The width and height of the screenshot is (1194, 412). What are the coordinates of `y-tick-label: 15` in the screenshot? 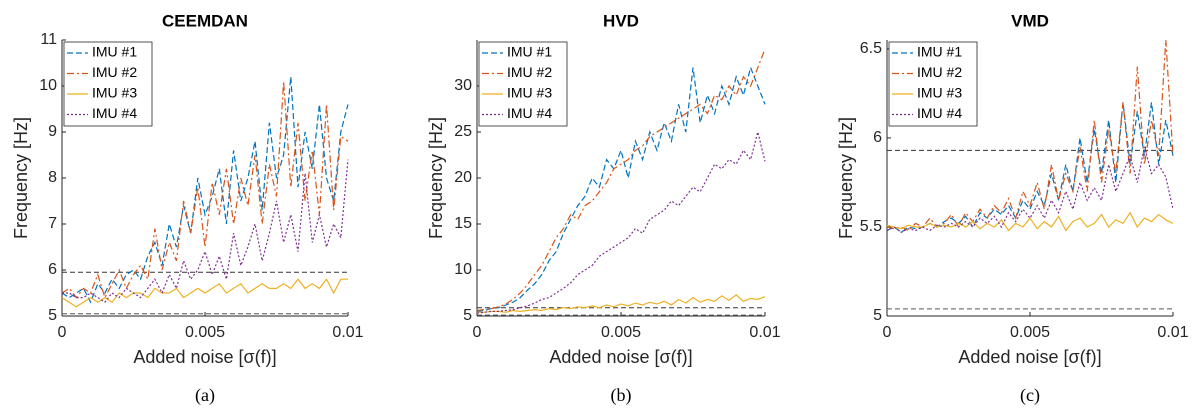 It's located at (463, 223).